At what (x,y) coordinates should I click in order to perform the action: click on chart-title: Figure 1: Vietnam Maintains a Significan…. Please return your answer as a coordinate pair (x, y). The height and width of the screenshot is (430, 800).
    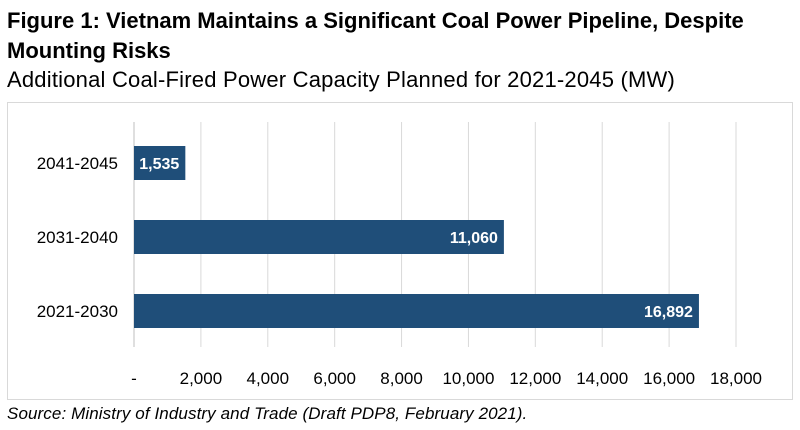
    Looking at the image, I should click on (375, 35).